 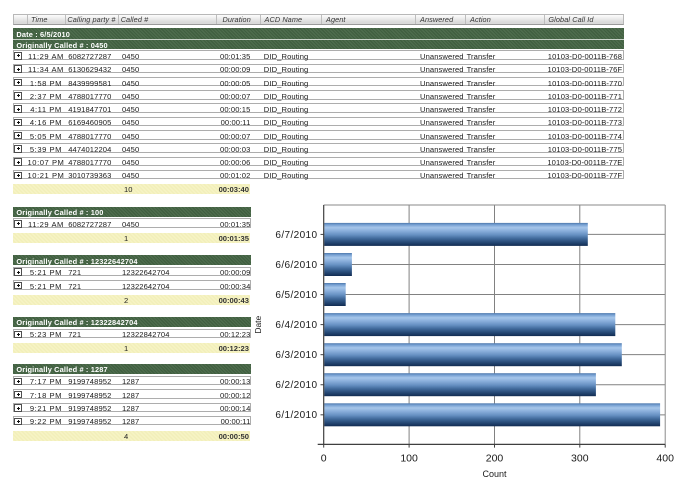 What do you see at coordinates (324, 459) in the screenshot?
I see `svg-text: 0` at bounding box center [324, 459].